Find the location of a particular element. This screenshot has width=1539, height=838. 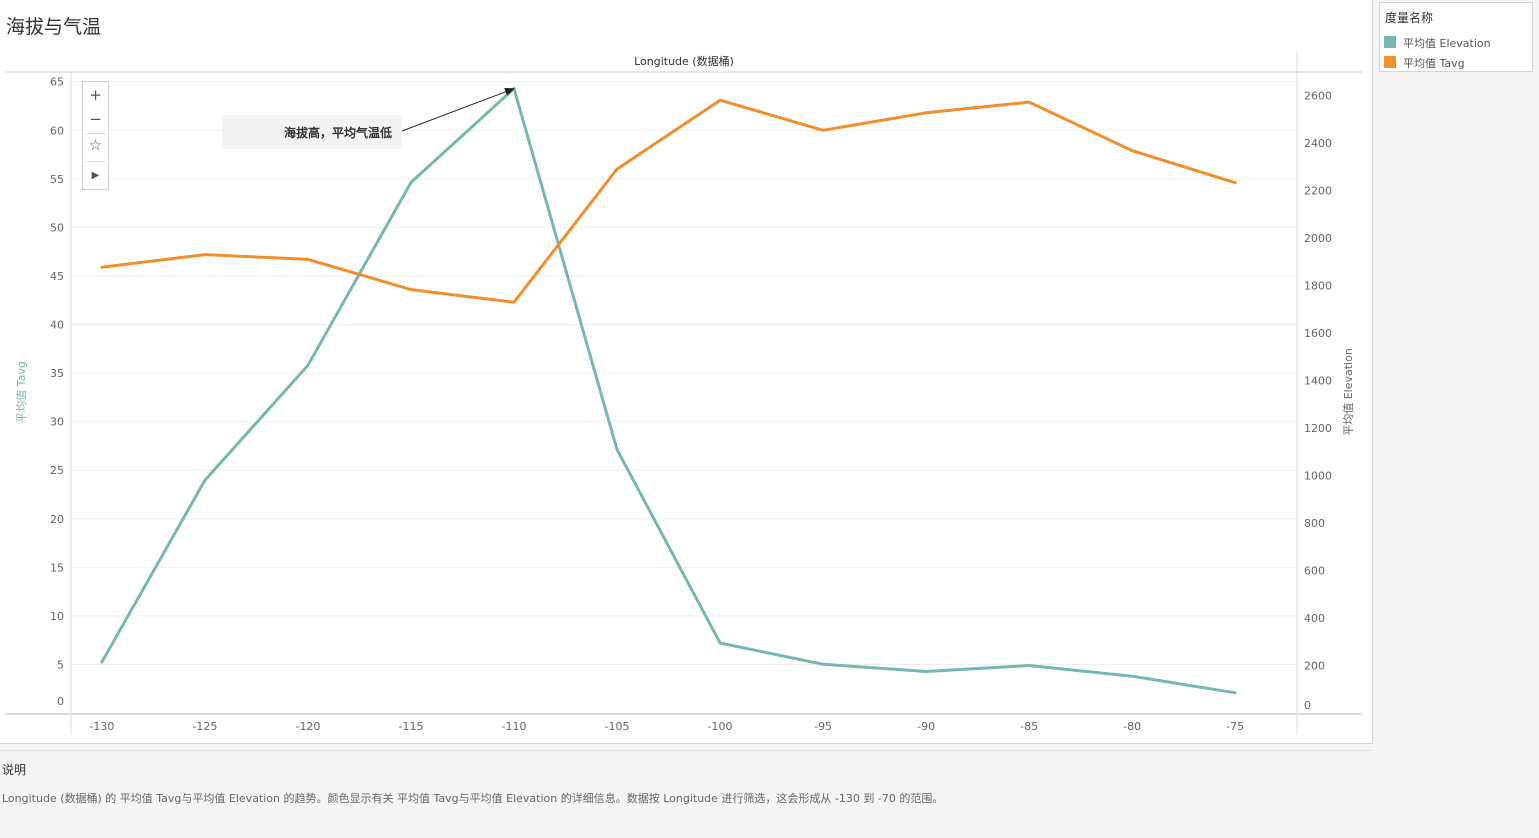

x-tick-label: -105 is located at coordinates (617, 726).